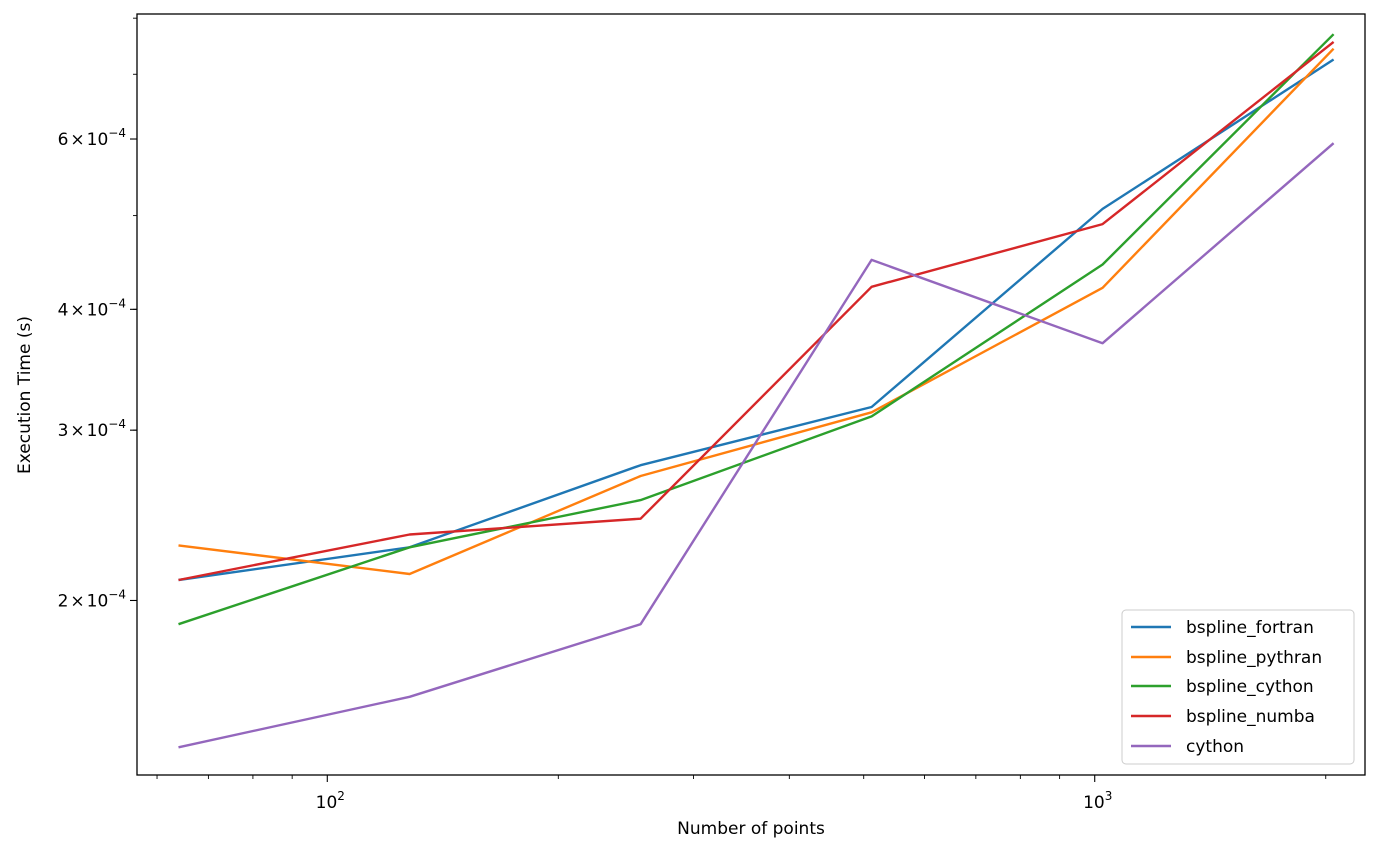 This screenshot has width=1378, height=852. Describe the element at coordinates (1109, 796) in the screenshot. I see `x-tick-exponent: 3` at that location.